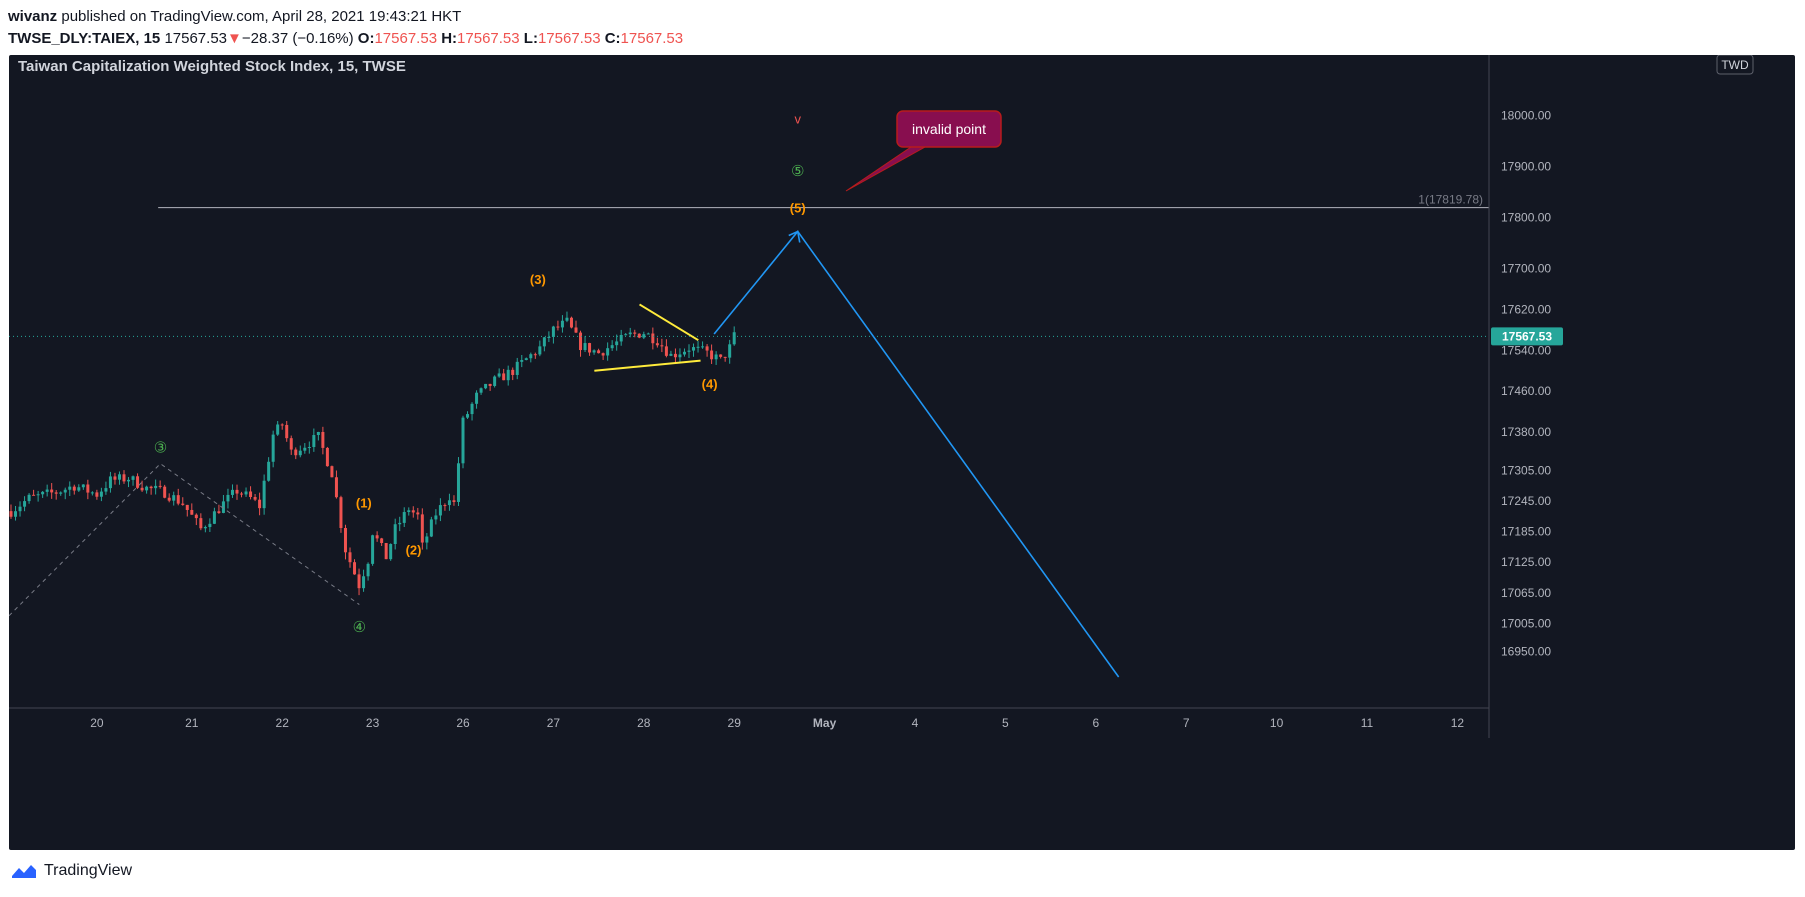  Describe the element at coordinates (406, 38) in the screenshot. I see `open-value: 17567.53` at that location.